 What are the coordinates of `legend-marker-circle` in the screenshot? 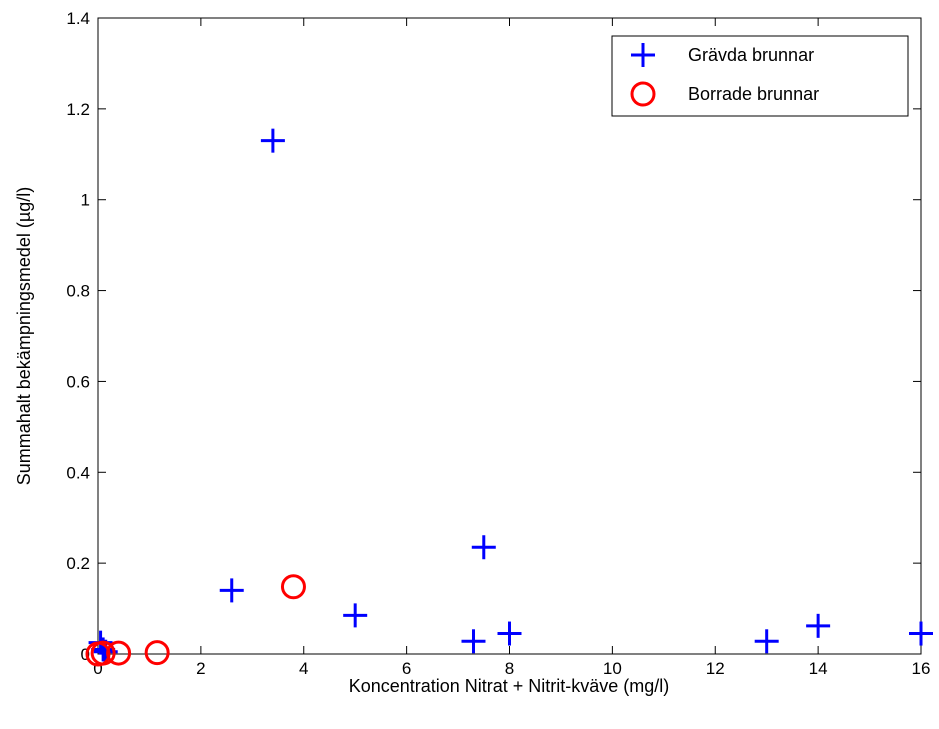 It's located at (643, 94).